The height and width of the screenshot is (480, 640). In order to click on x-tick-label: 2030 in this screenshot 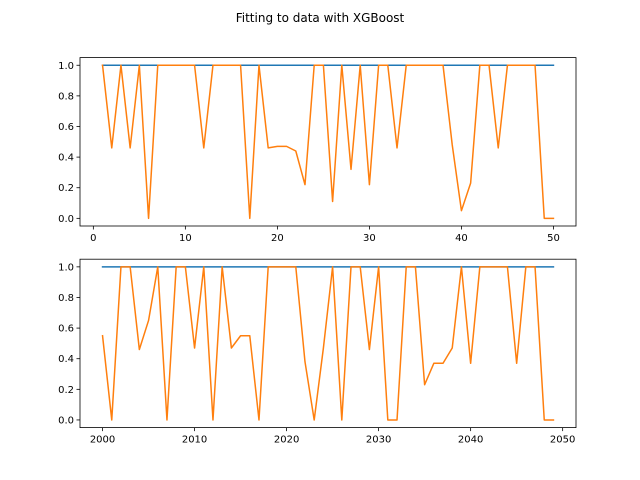, I will do `click(378, 440)`.